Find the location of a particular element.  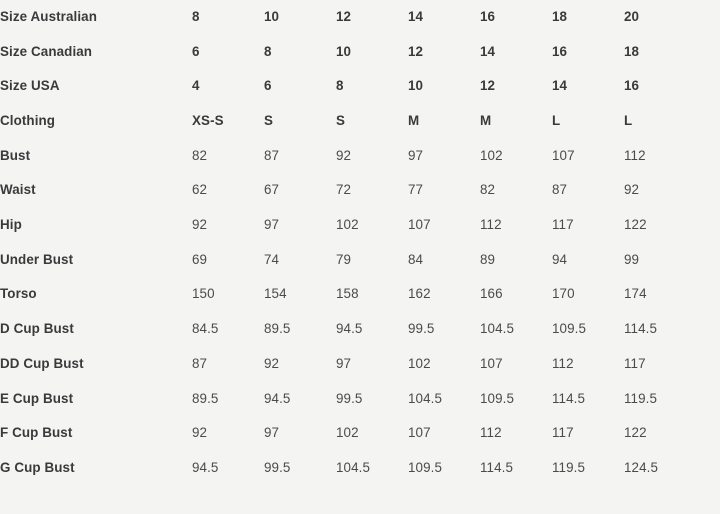

table-cell: M is located at coordinates (486, 121).